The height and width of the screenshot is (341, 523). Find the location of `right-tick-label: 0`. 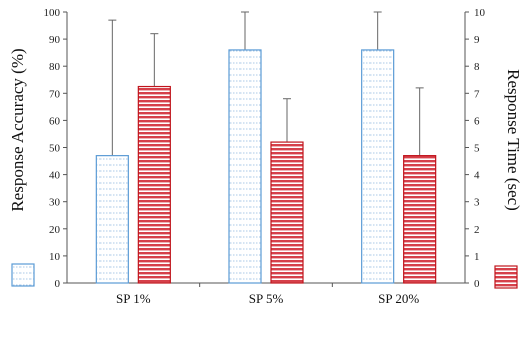

right-tick-label: 0 is located at coordinates (477, 284).